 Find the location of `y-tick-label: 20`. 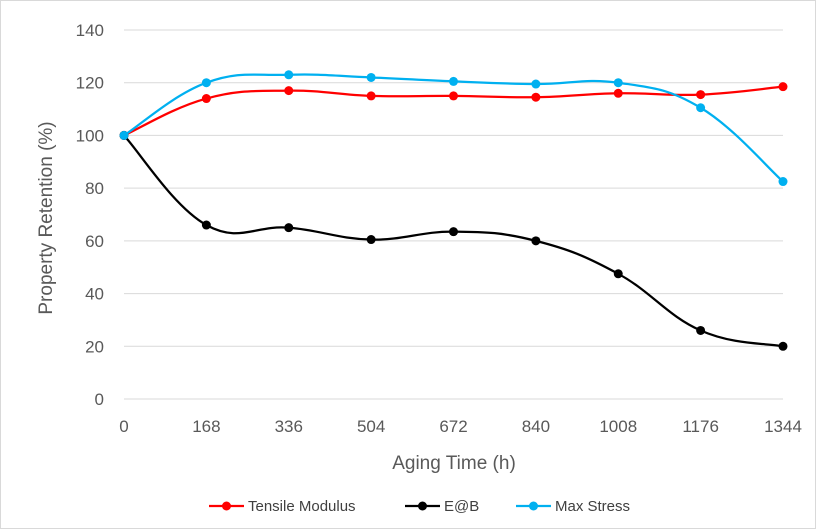

y-tick-label: 20 is located at coordinates (94, 346).